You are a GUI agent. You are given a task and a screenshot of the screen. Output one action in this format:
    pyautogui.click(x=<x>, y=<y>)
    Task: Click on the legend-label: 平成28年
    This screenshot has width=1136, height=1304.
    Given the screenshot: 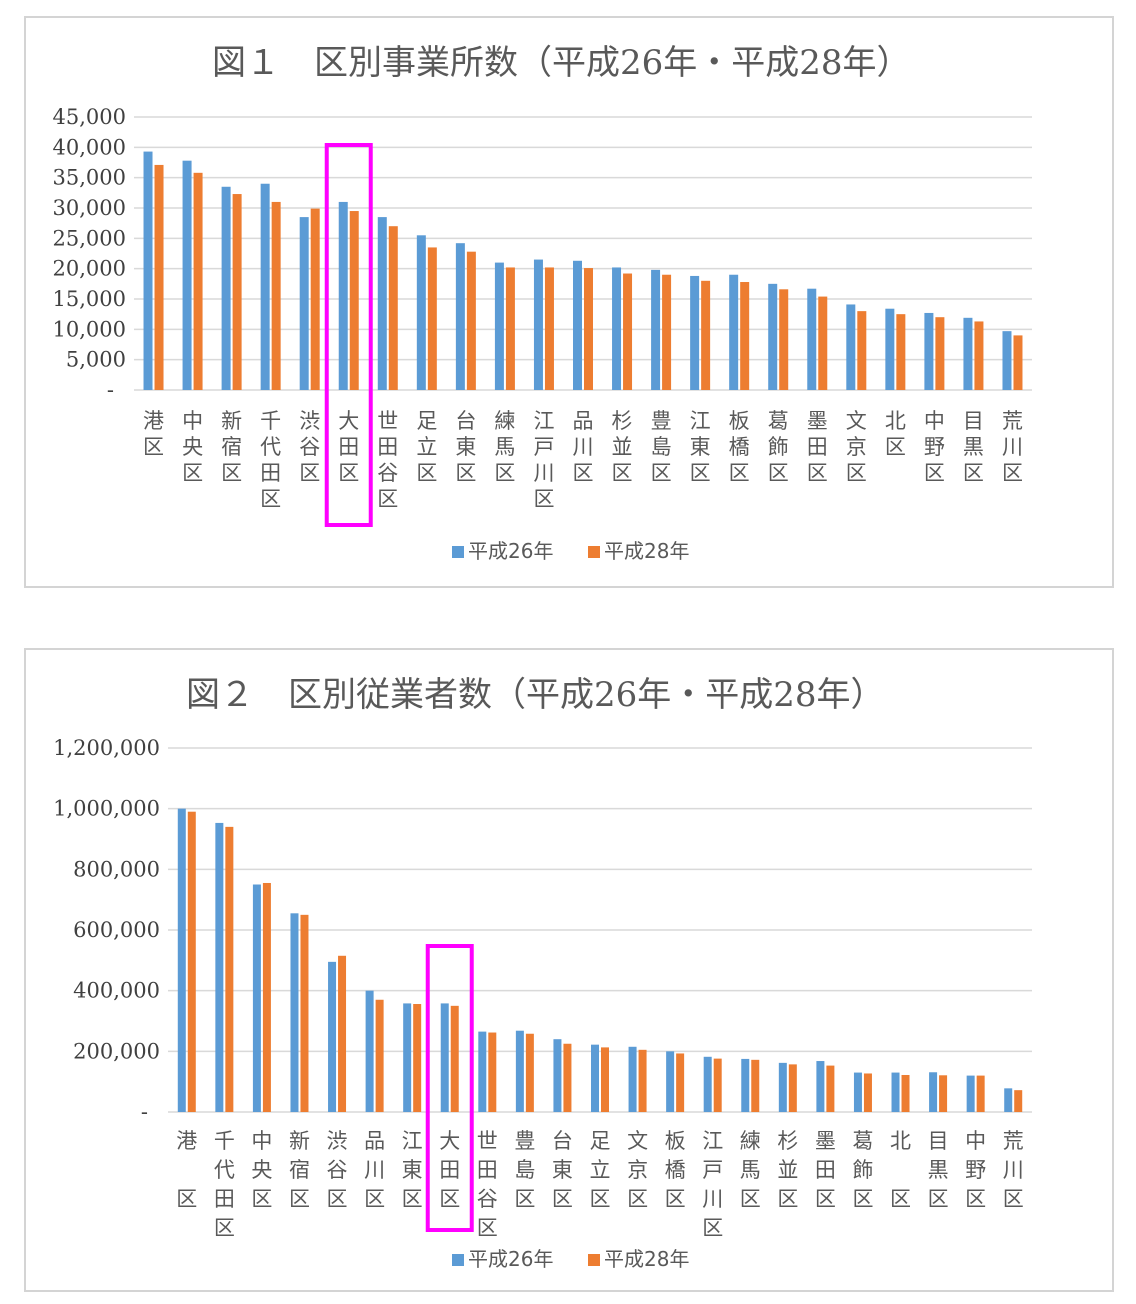 What is the action you would take?
    pyautogui.click(x=646, y=551)
    